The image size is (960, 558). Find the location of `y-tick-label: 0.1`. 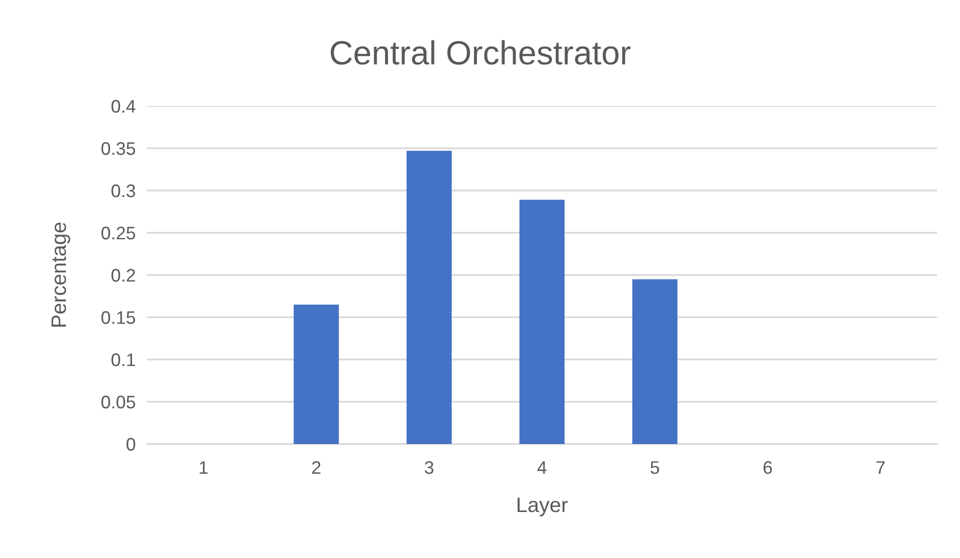

y-tick-label: 0.1 is located at coordinates (123, 359).